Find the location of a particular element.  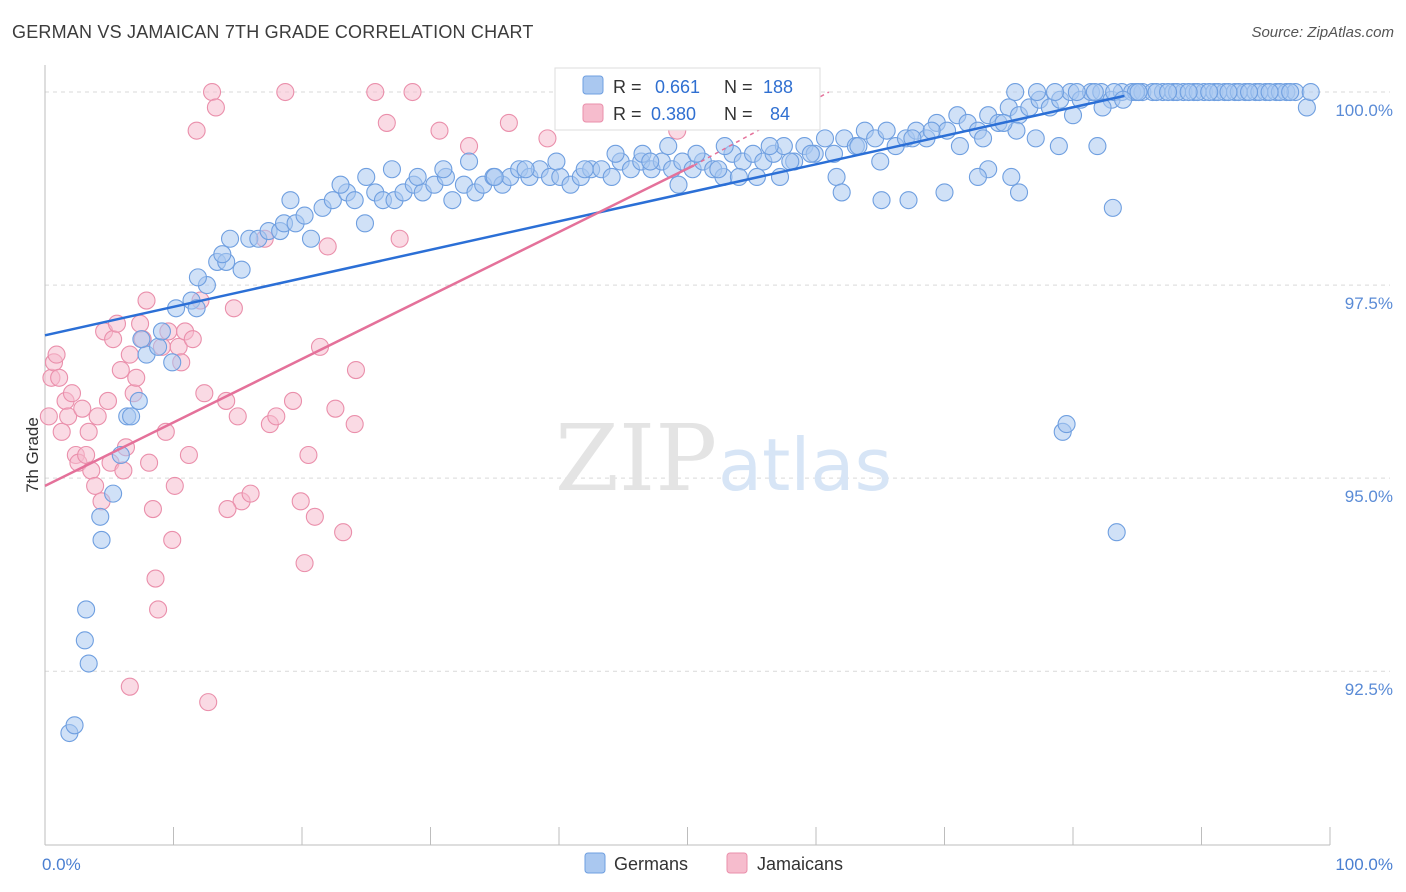

x-tick-label: 0.0% is located at coordinates (61, 864).